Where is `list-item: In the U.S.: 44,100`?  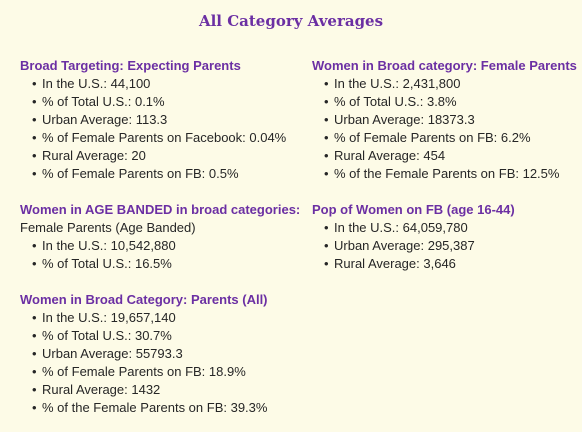
list-item: In the U.S.: 44,100 is located at coordinates (91, 84).